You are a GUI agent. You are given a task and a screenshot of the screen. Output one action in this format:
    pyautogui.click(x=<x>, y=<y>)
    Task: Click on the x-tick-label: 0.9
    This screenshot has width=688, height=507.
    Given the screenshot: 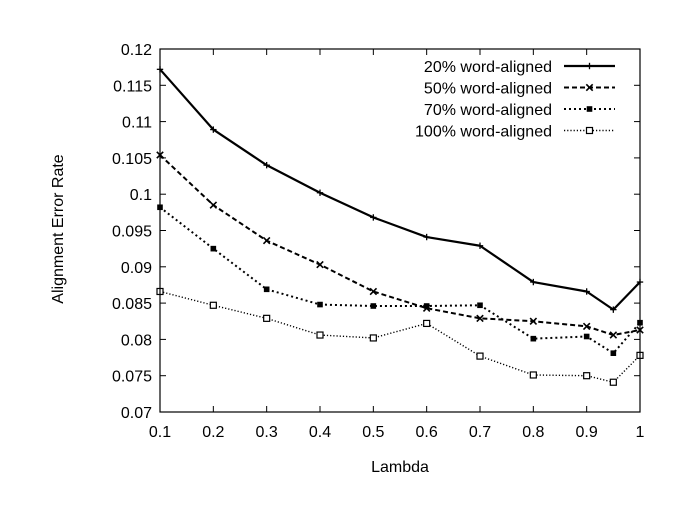 What is the action you would take?
    pyautogui.click(x=587, y=432)
    